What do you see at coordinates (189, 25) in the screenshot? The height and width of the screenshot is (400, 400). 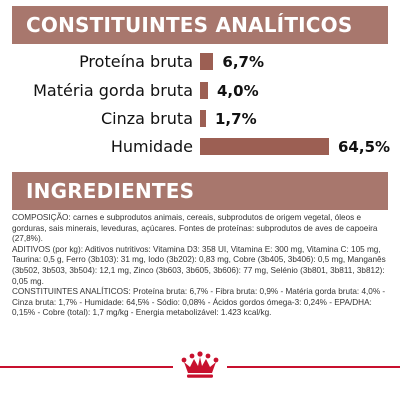 I see `analytic-title: CONSTITUINTES ANALÍTICOS` at bounding box center [189, 25].